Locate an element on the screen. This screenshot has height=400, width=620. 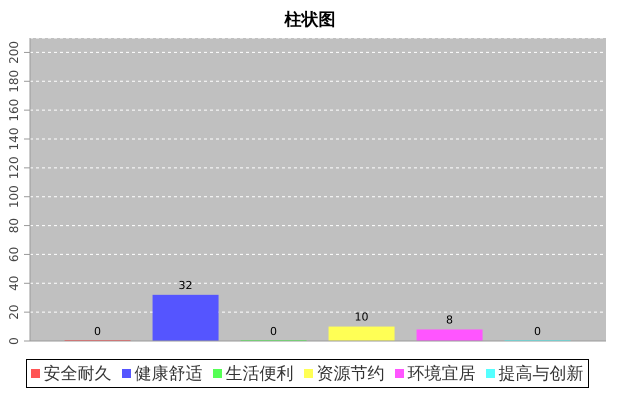
chart-title: 柱状图 is located at coordinates (309, 20).